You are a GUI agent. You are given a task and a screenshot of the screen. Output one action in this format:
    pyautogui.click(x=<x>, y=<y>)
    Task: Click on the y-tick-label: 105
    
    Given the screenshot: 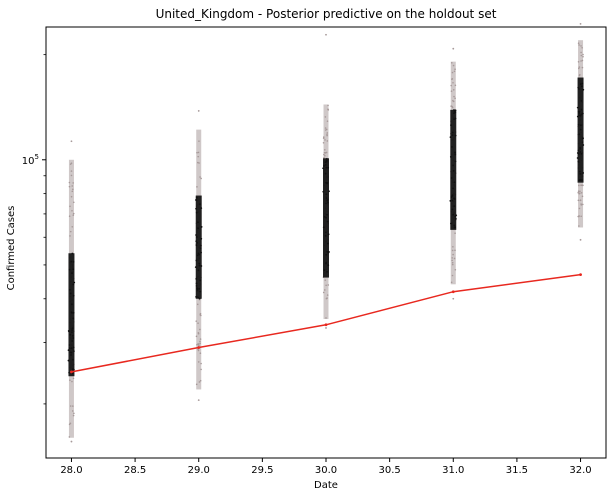 What is the action you would take?
    pyautogui.click(x=30, y=160)
    